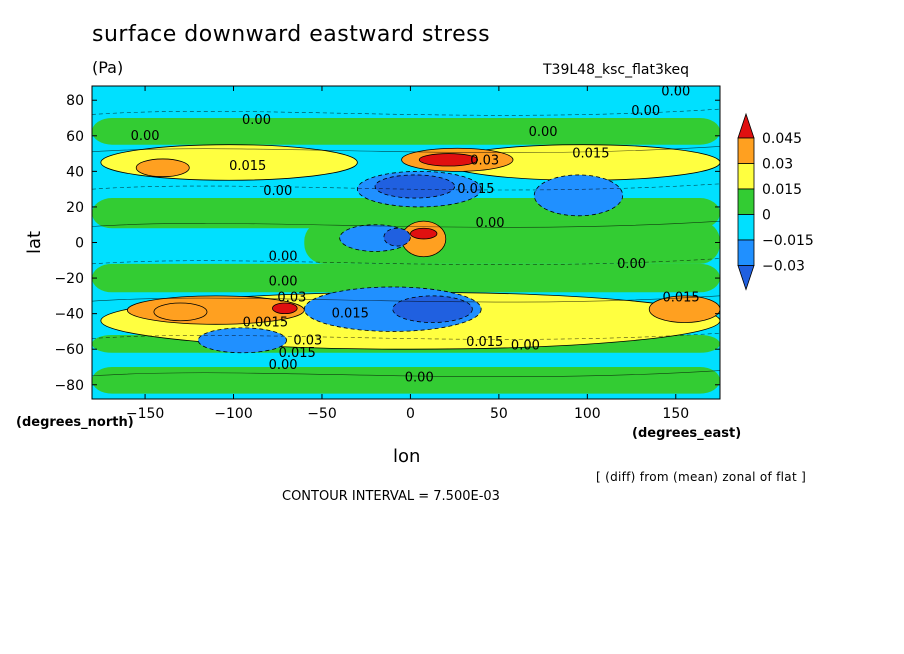 The height and width of the screenshot is (654, 904). I want to click on y-tick-label: 40, so click(75, 172).